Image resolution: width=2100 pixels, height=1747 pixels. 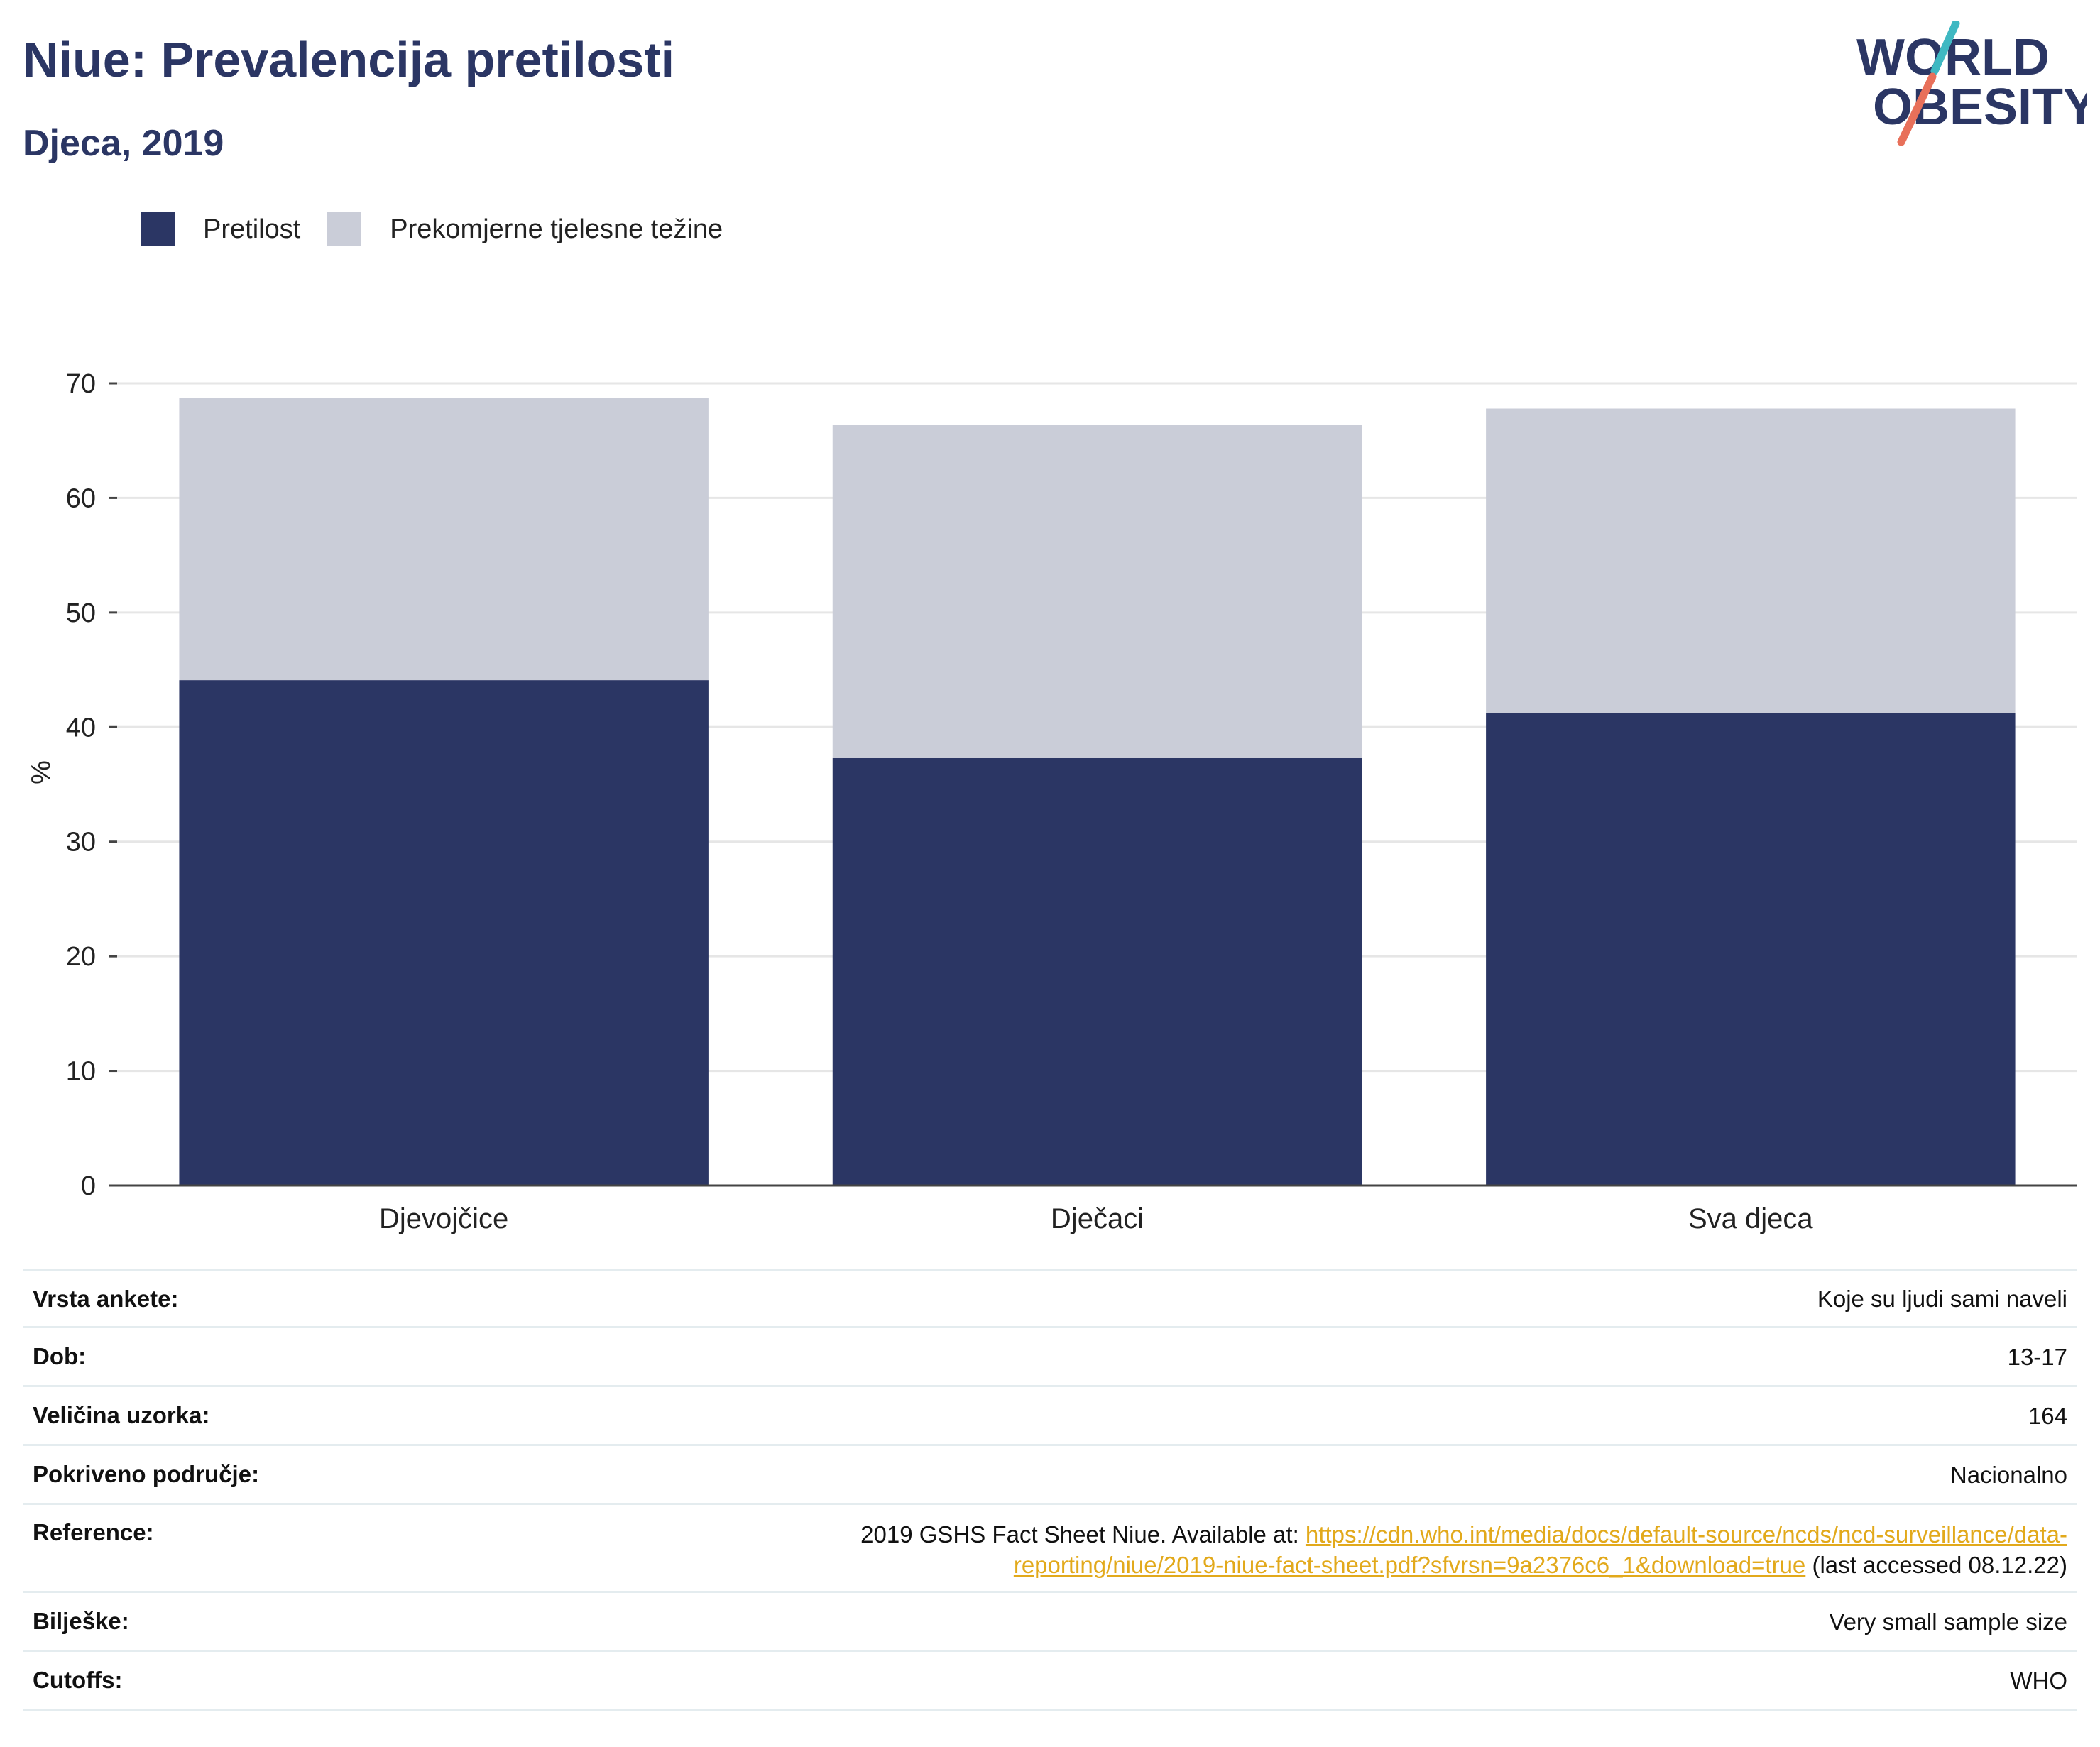 What do you see at coordinates (1083, 1534) in the screenshot?
I see `reference-prefix: 2019 GSHS Fact Sheet Niue. Available at:` at bounding box center [1083, 1534].